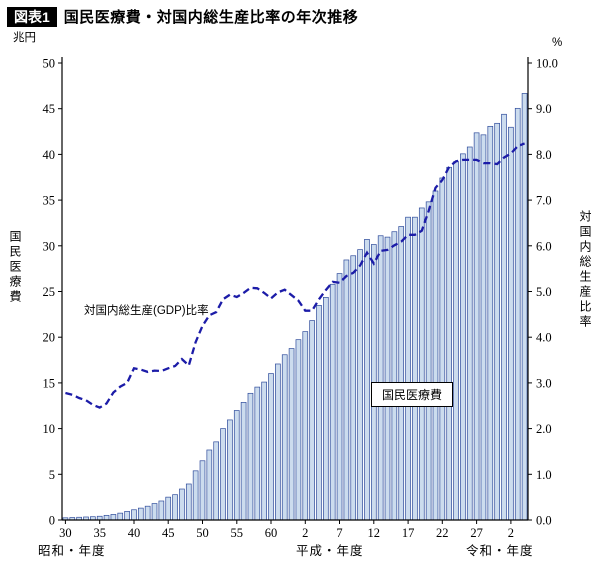 The width and height of the screenshot is (600, 571). What do you see at coordinates (49, 338) in the screenshot?
I see `left-tick-label: 20` at bounding box center [49, 338].